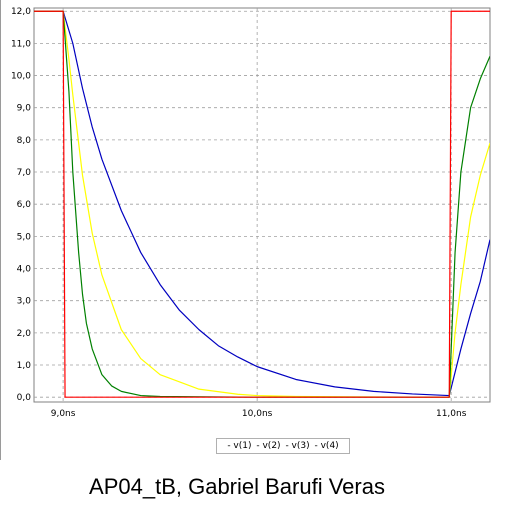  I want to click on legend-entry-v2: - v(2), so click(268, 446).